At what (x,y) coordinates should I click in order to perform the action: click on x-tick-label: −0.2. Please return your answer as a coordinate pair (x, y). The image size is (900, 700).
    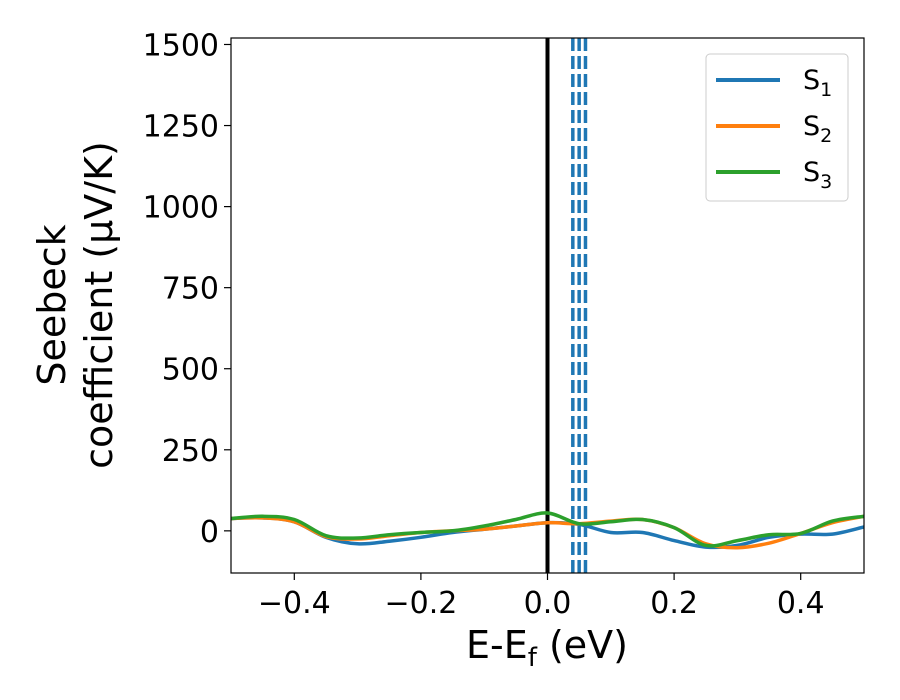
    Looking at the image, I should click on (420, 603).